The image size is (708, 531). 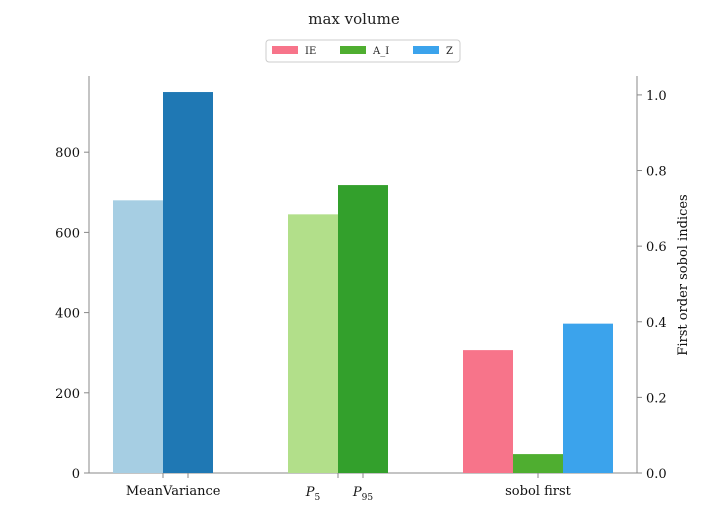 I want to click on right-tick-label: 0.0, so click(x=656, y=474).